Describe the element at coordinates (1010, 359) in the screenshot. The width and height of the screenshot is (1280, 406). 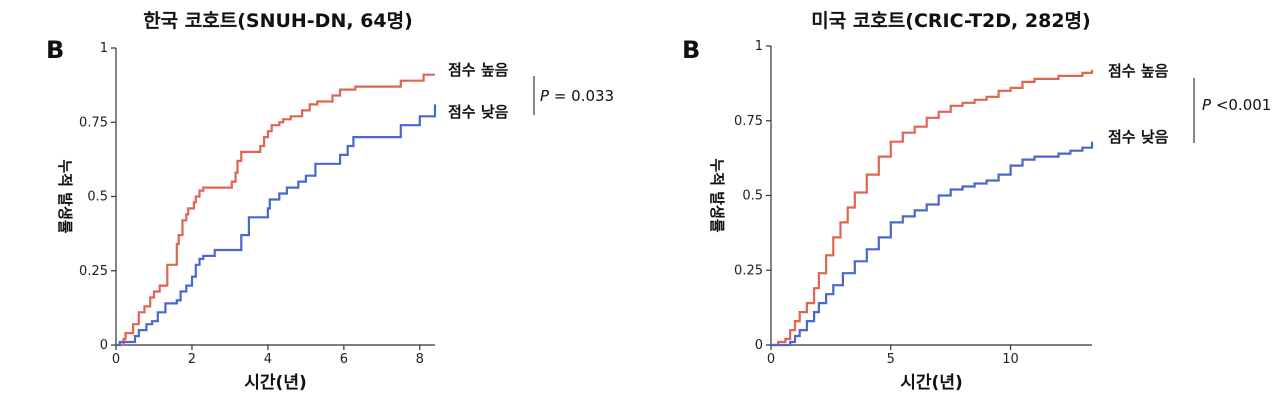
I see `x-tick-label: 10` at that location.